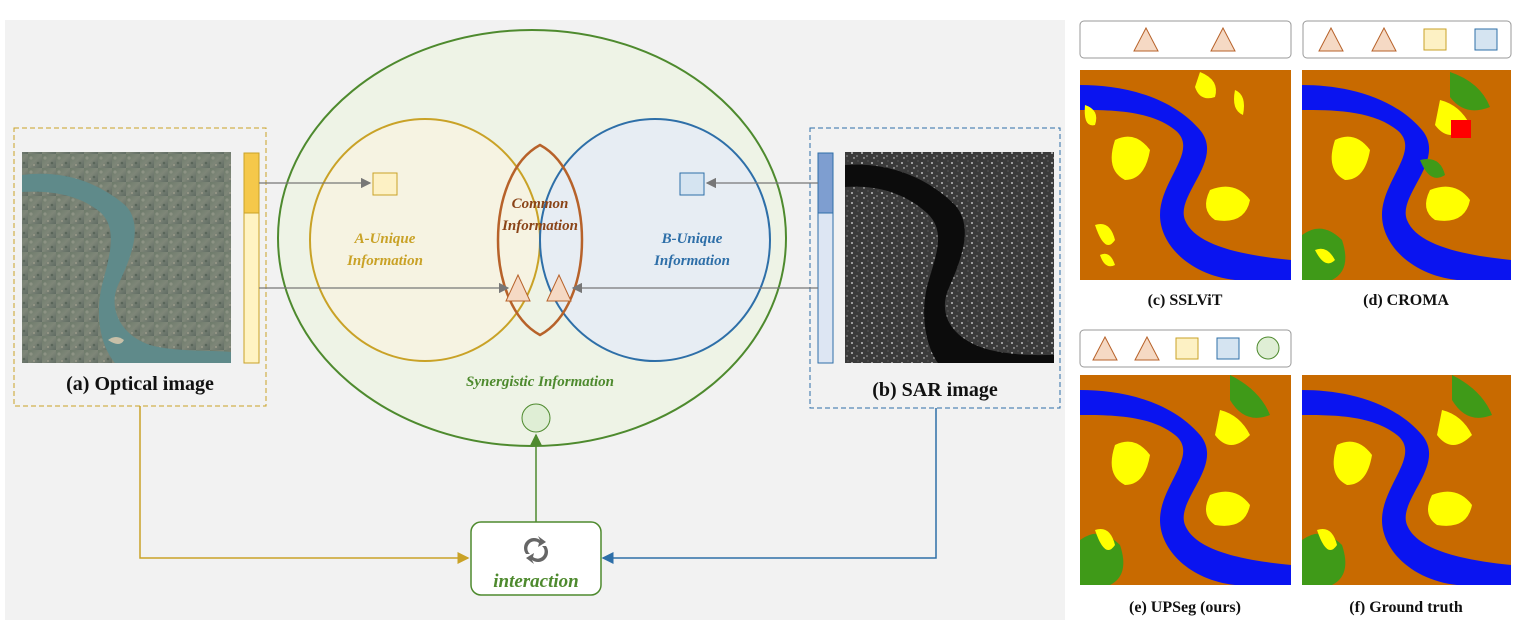 The image size is (1516, 639). What do you see at coordinates (1185, 39) in the screenshot?
I see `legend-c` at bounding box center [1185, 39].